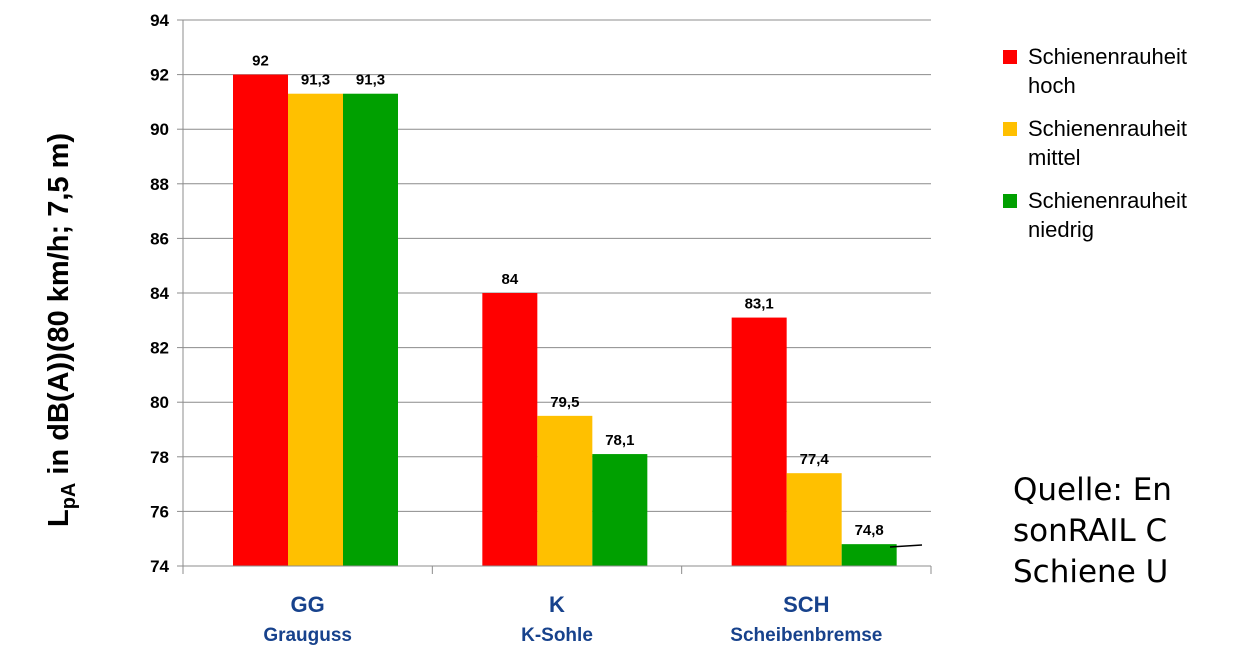 The image size is (1258, 654). What do you see at coordinates (159, 20) in the screenshot?
I see `y-tick-label-94: 94` at bounding box center [159, 20].